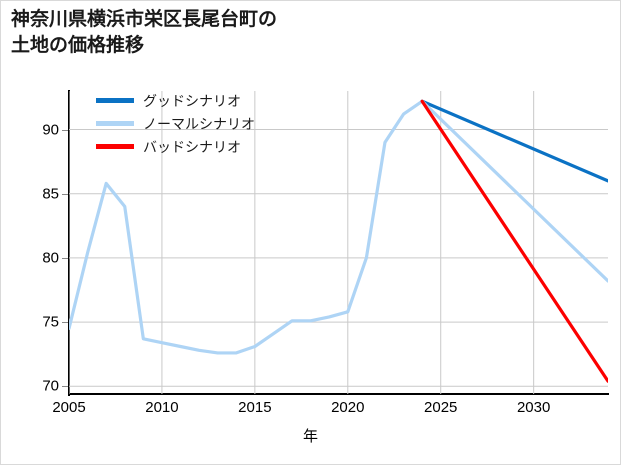 The height and width of the screenshot is (465, 621). Describe the element at coordinates (441, 407) in the screenshot. I see `x-tick-label: 2025` at that location.